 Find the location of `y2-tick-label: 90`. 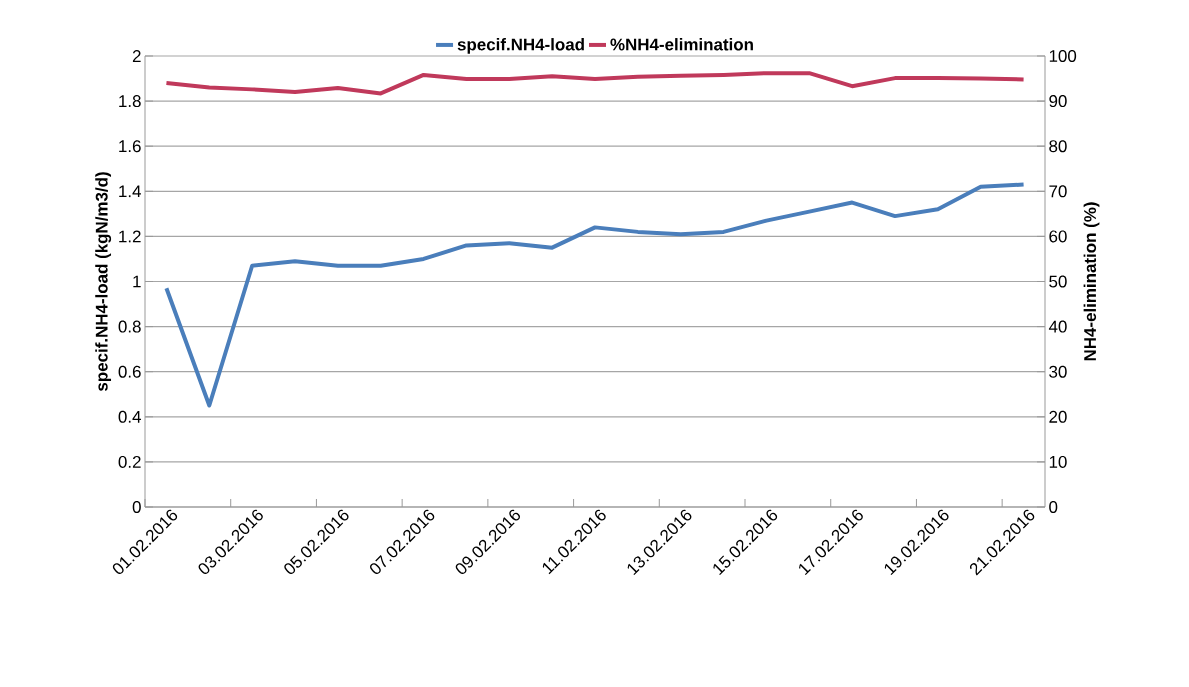

y2-tick-label: 90 is located at coordinates (1058, 101).